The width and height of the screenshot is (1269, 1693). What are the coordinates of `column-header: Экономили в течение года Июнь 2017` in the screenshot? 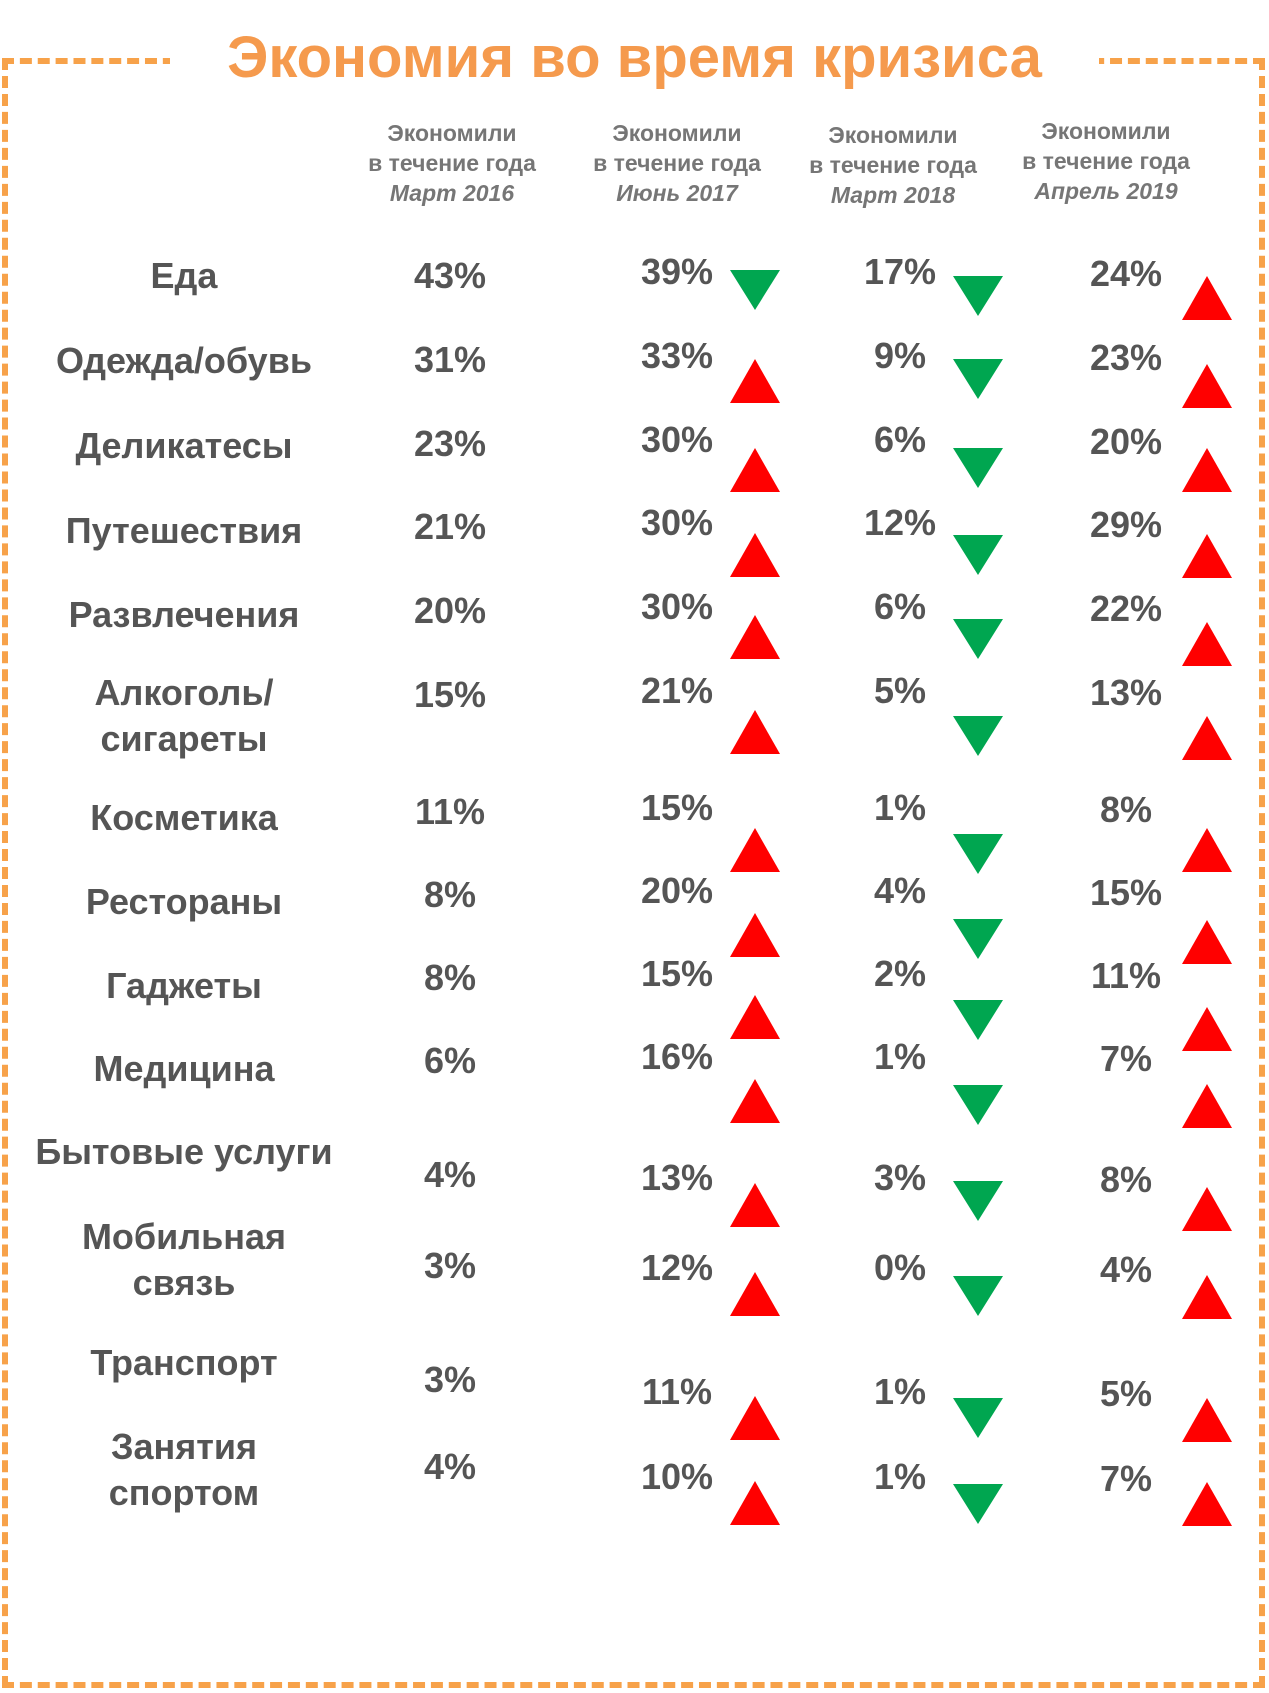 It's located at (677, 163).